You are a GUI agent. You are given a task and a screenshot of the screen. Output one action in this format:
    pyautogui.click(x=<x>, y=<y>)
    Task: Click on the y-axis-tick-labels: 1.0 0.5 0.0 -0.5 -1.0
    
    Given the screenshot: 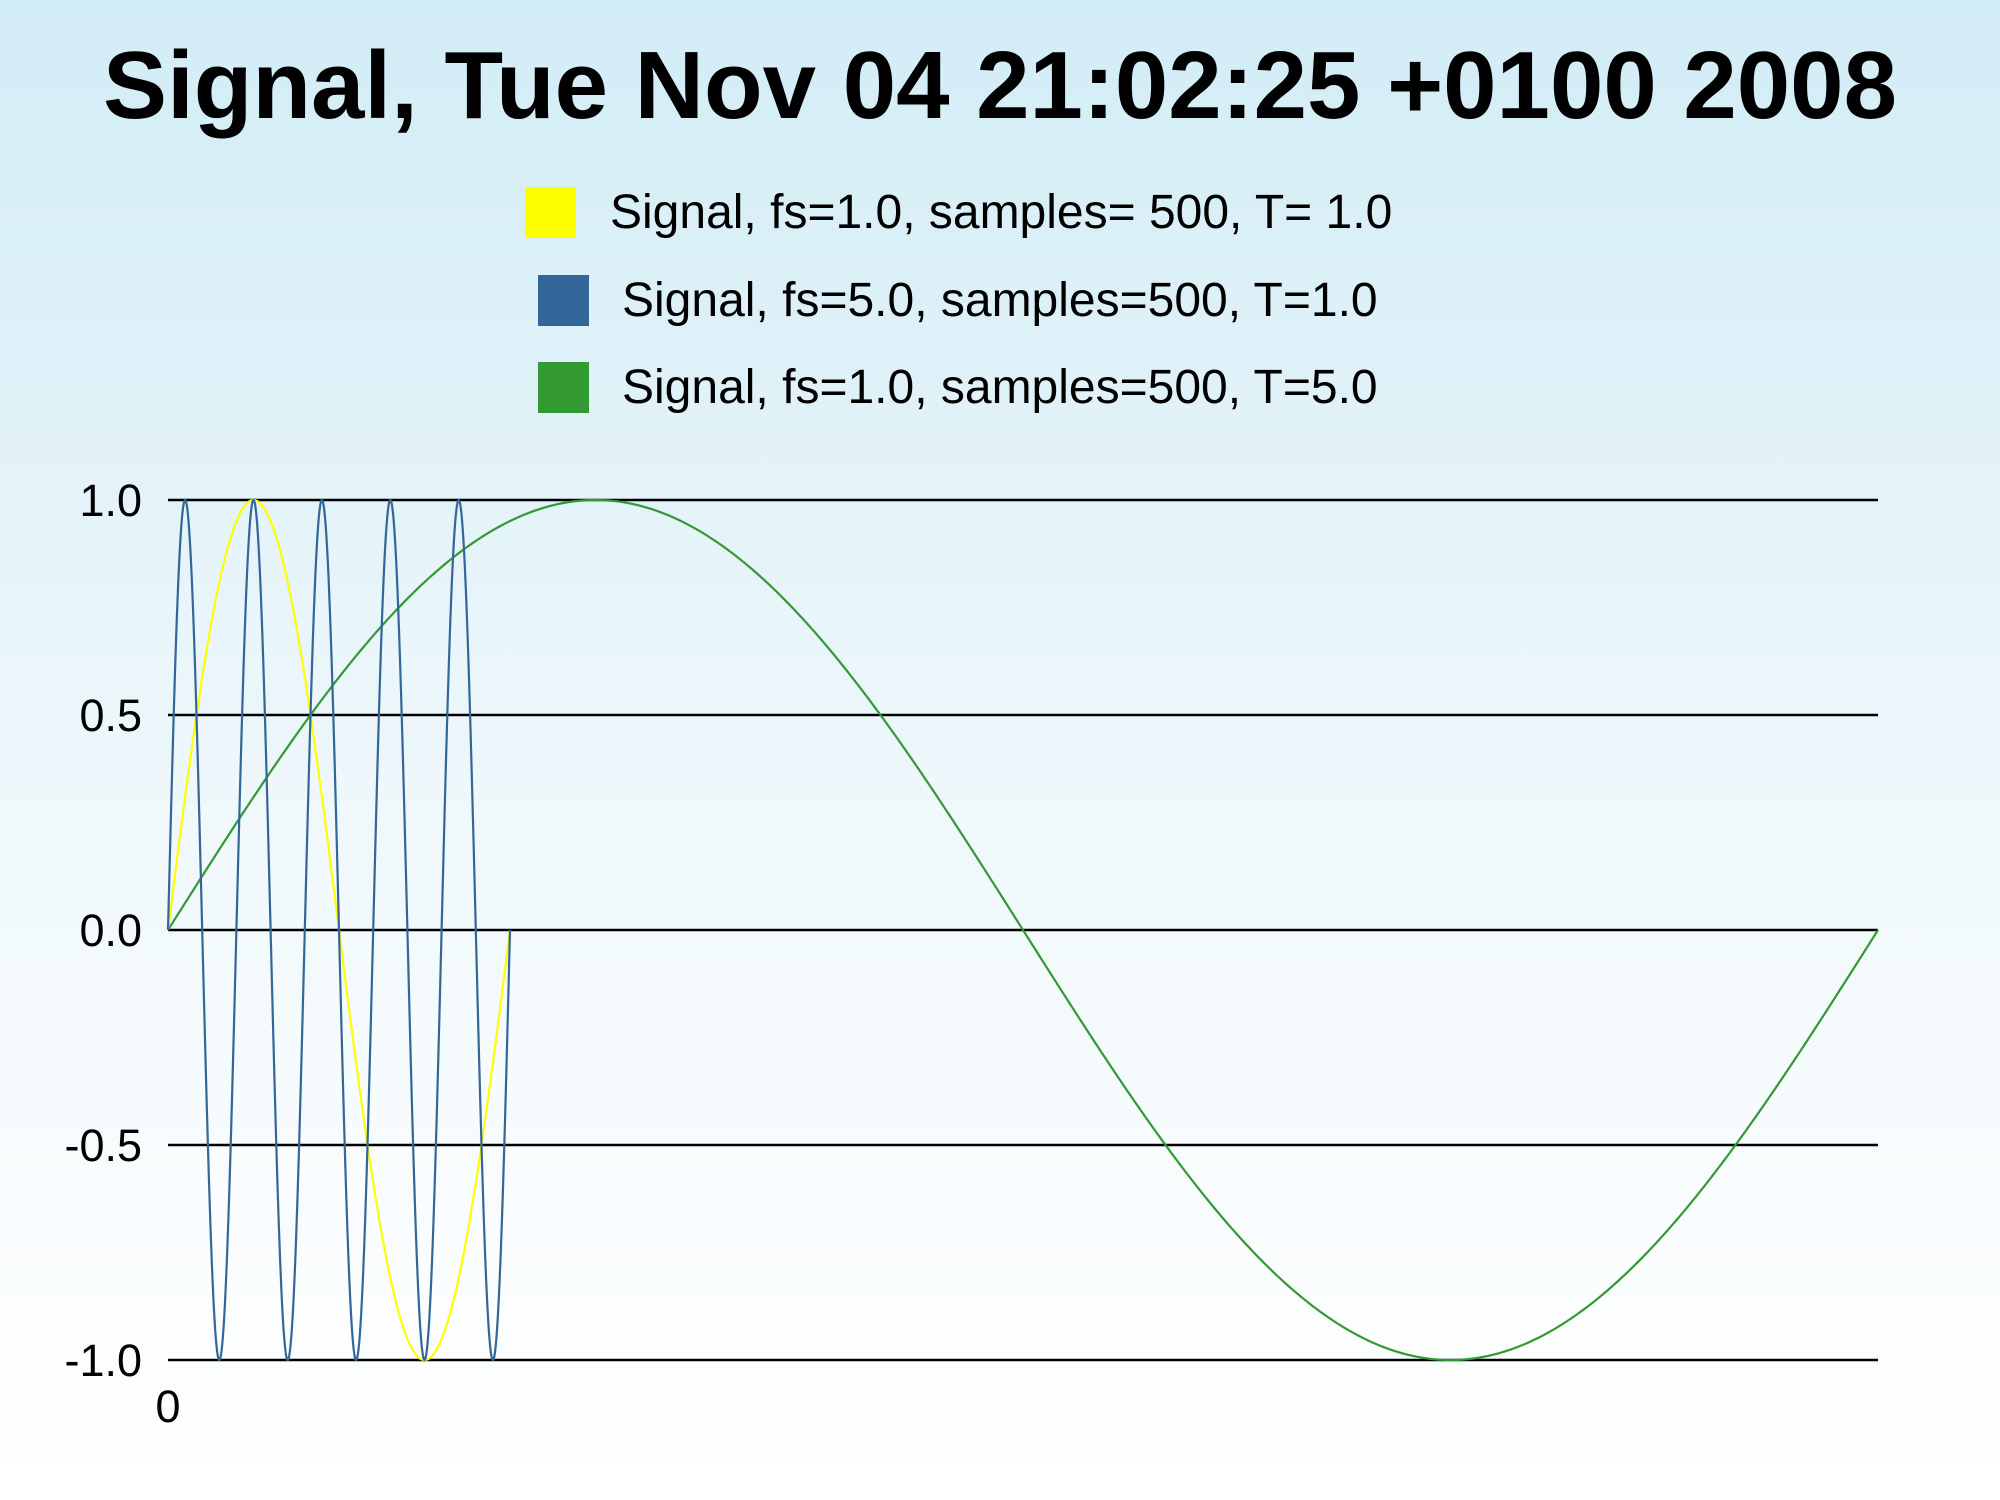 What is the action you would take?
    pyautogui.click(x=103, y=930)
    